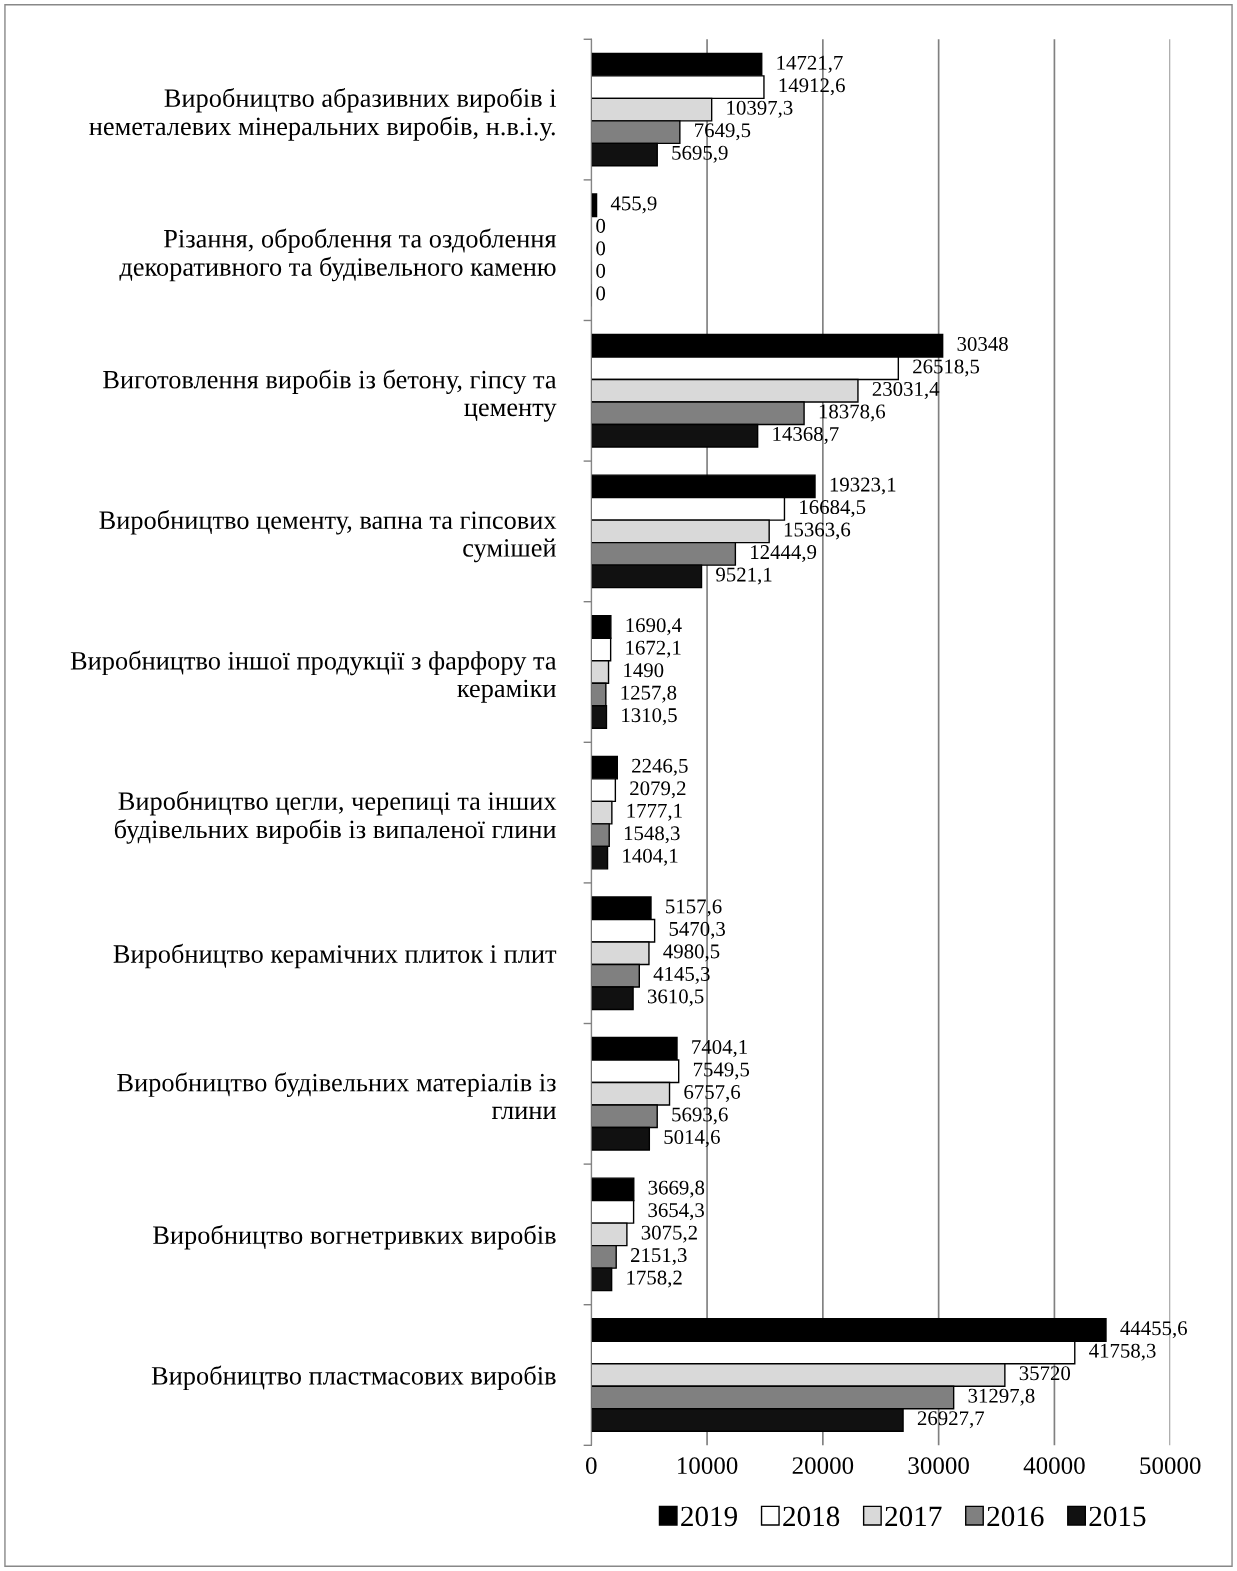  What do you see at coordinates (691, 953) in the screenshot?
I see `data-label: 4980,5` at bounding box center [691, 953].